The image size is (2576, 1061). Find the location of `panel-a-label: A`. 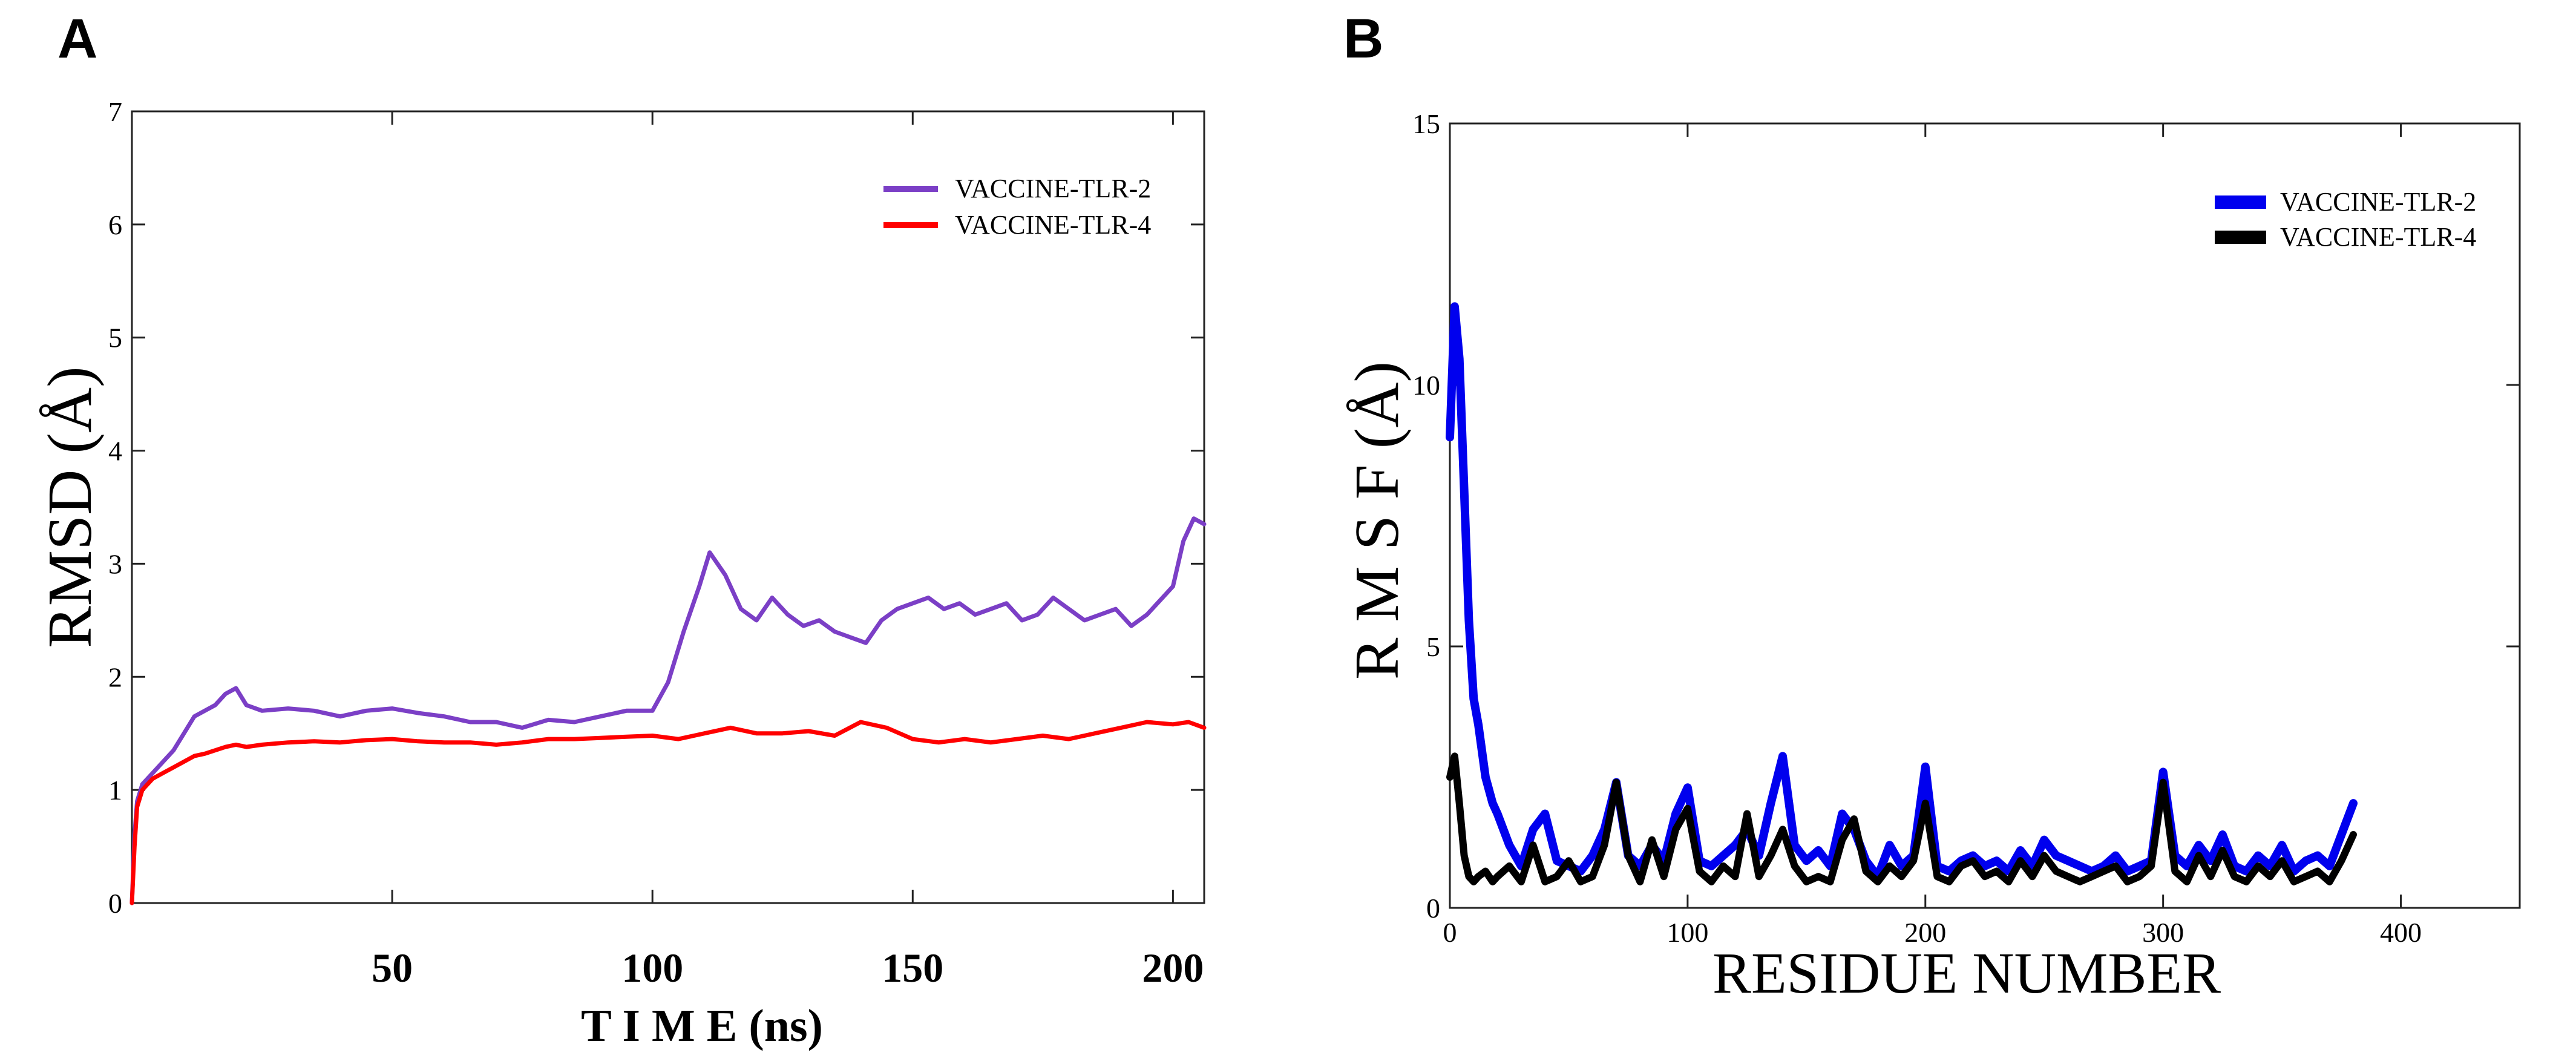

panel-a-label: A is located at coordinates (77, 39).